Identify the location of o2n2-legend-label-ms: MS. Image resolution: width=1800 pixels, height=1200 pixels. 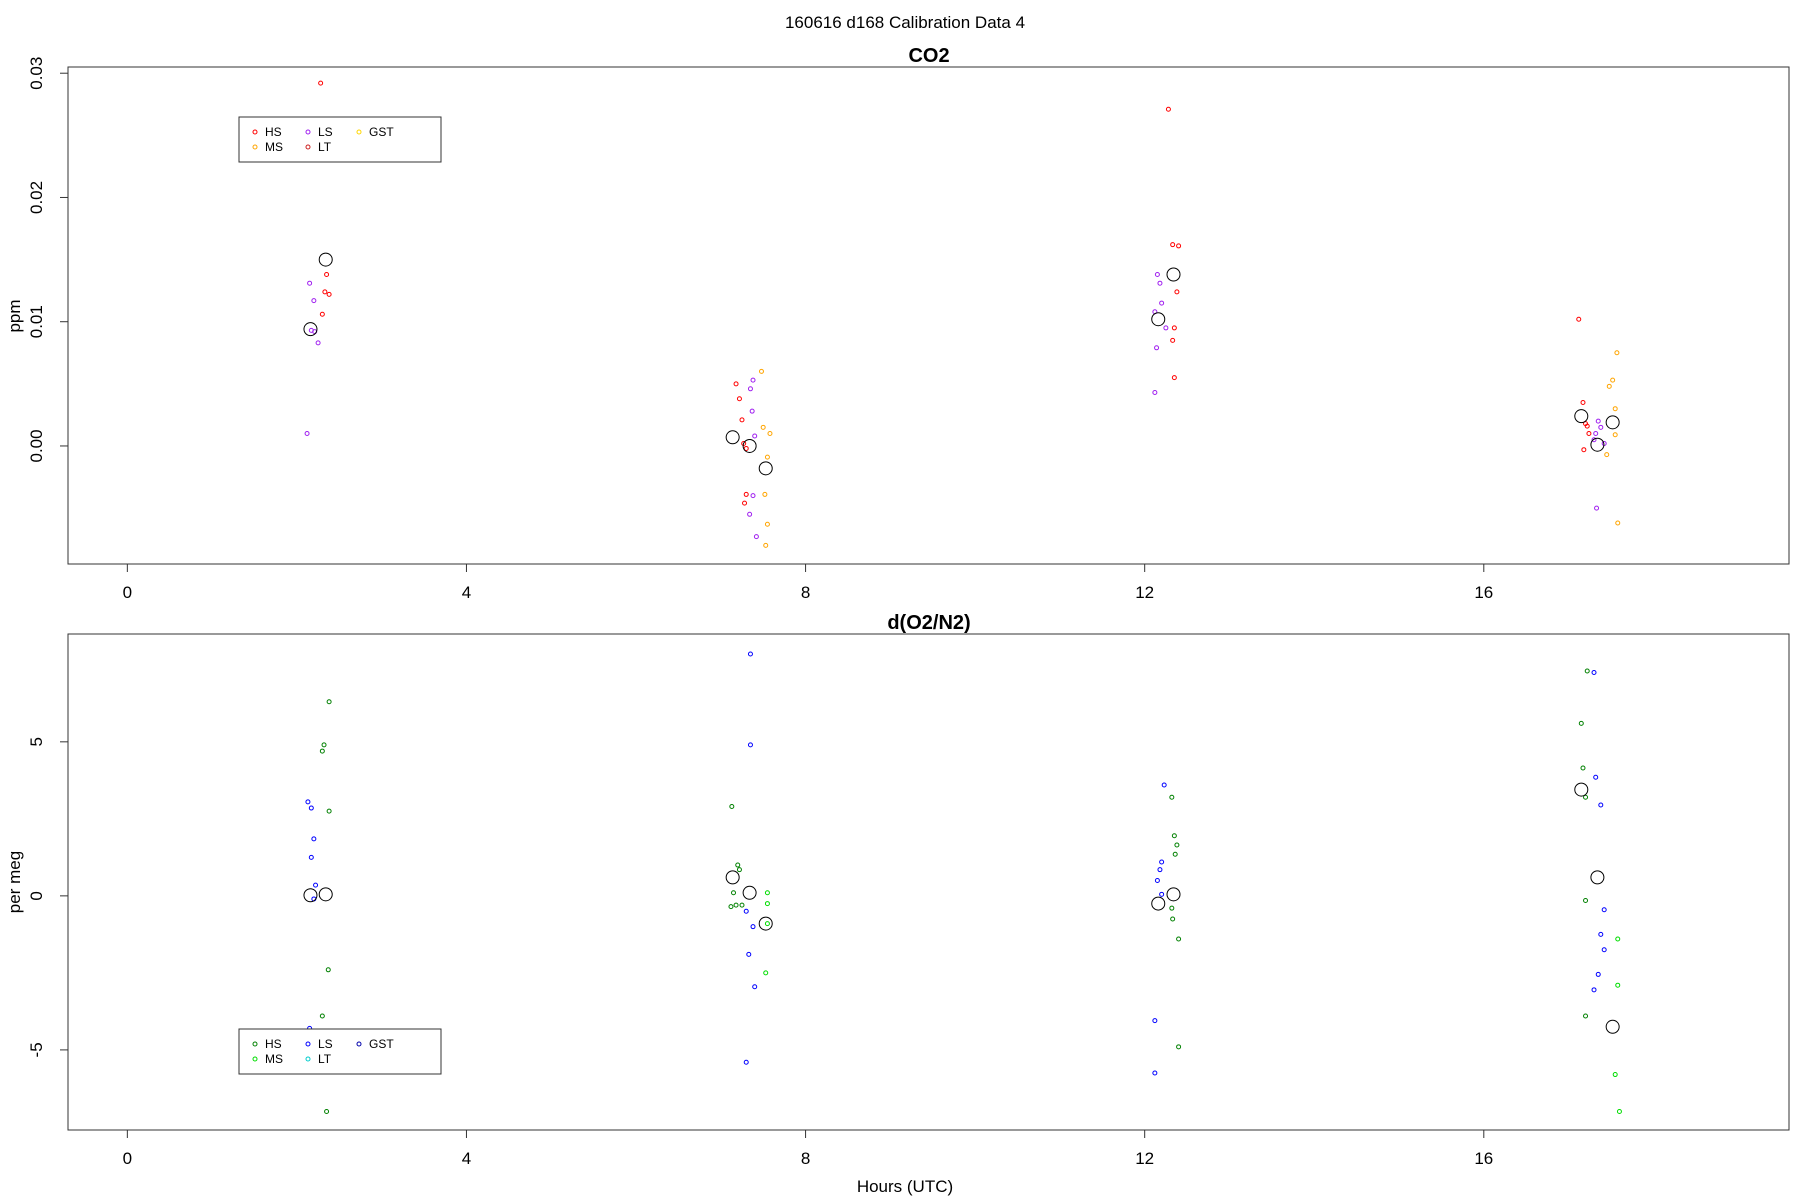
(274, 1059).